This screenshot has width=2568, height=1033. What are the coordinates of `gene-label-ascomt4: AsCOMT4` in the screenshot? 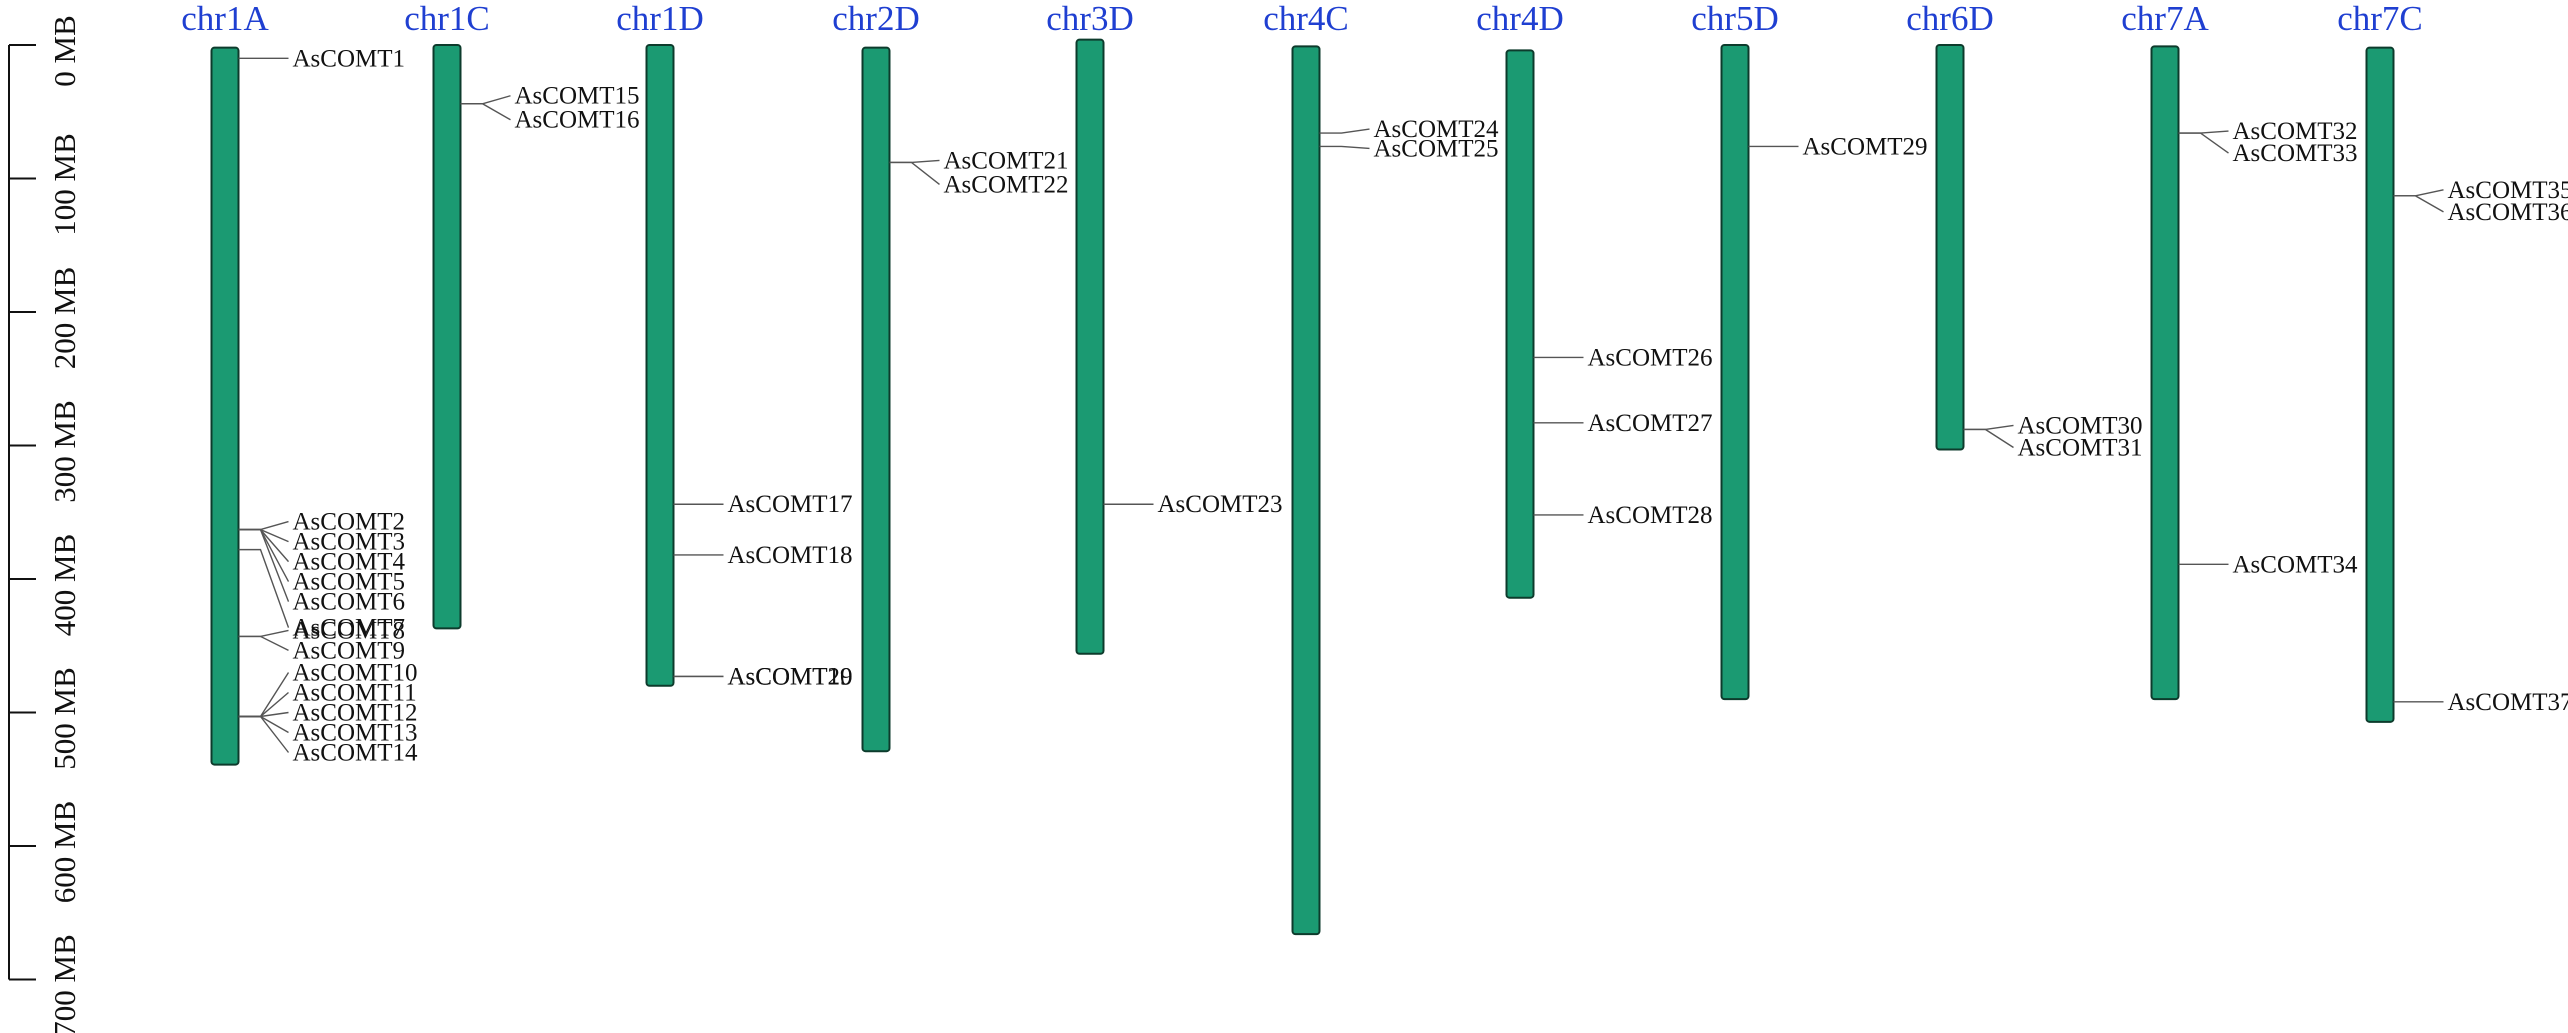 It's located at (349, 562).